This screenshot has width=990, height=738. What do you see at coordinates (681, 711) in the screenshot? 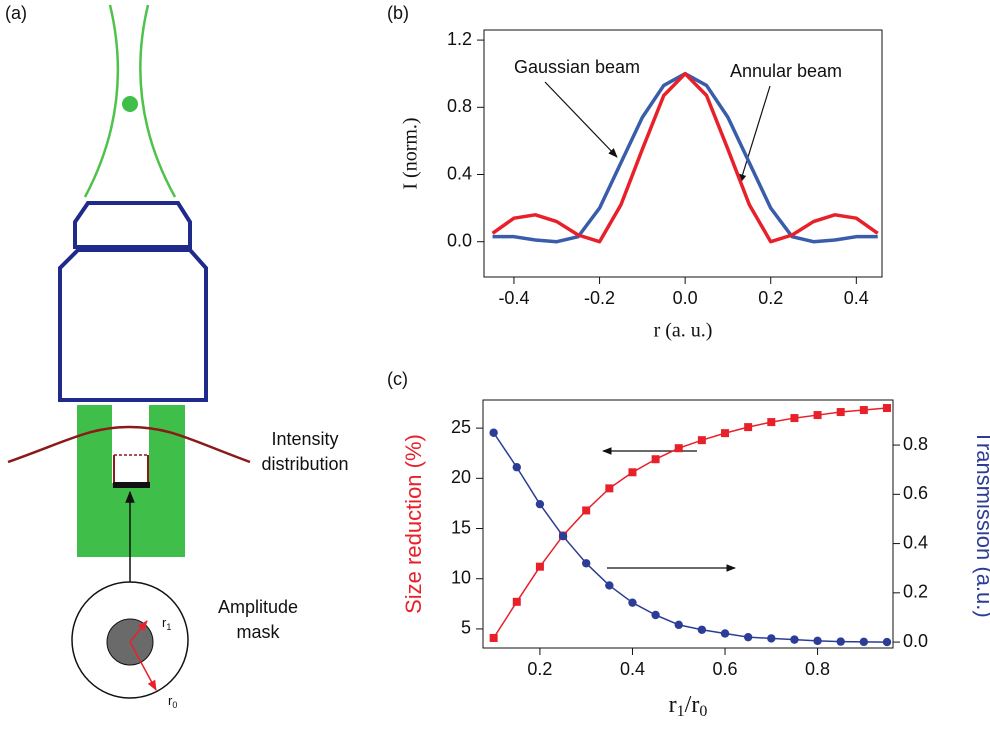
I see `x-axis-label-part: 1` at bounding box center [681, 711].